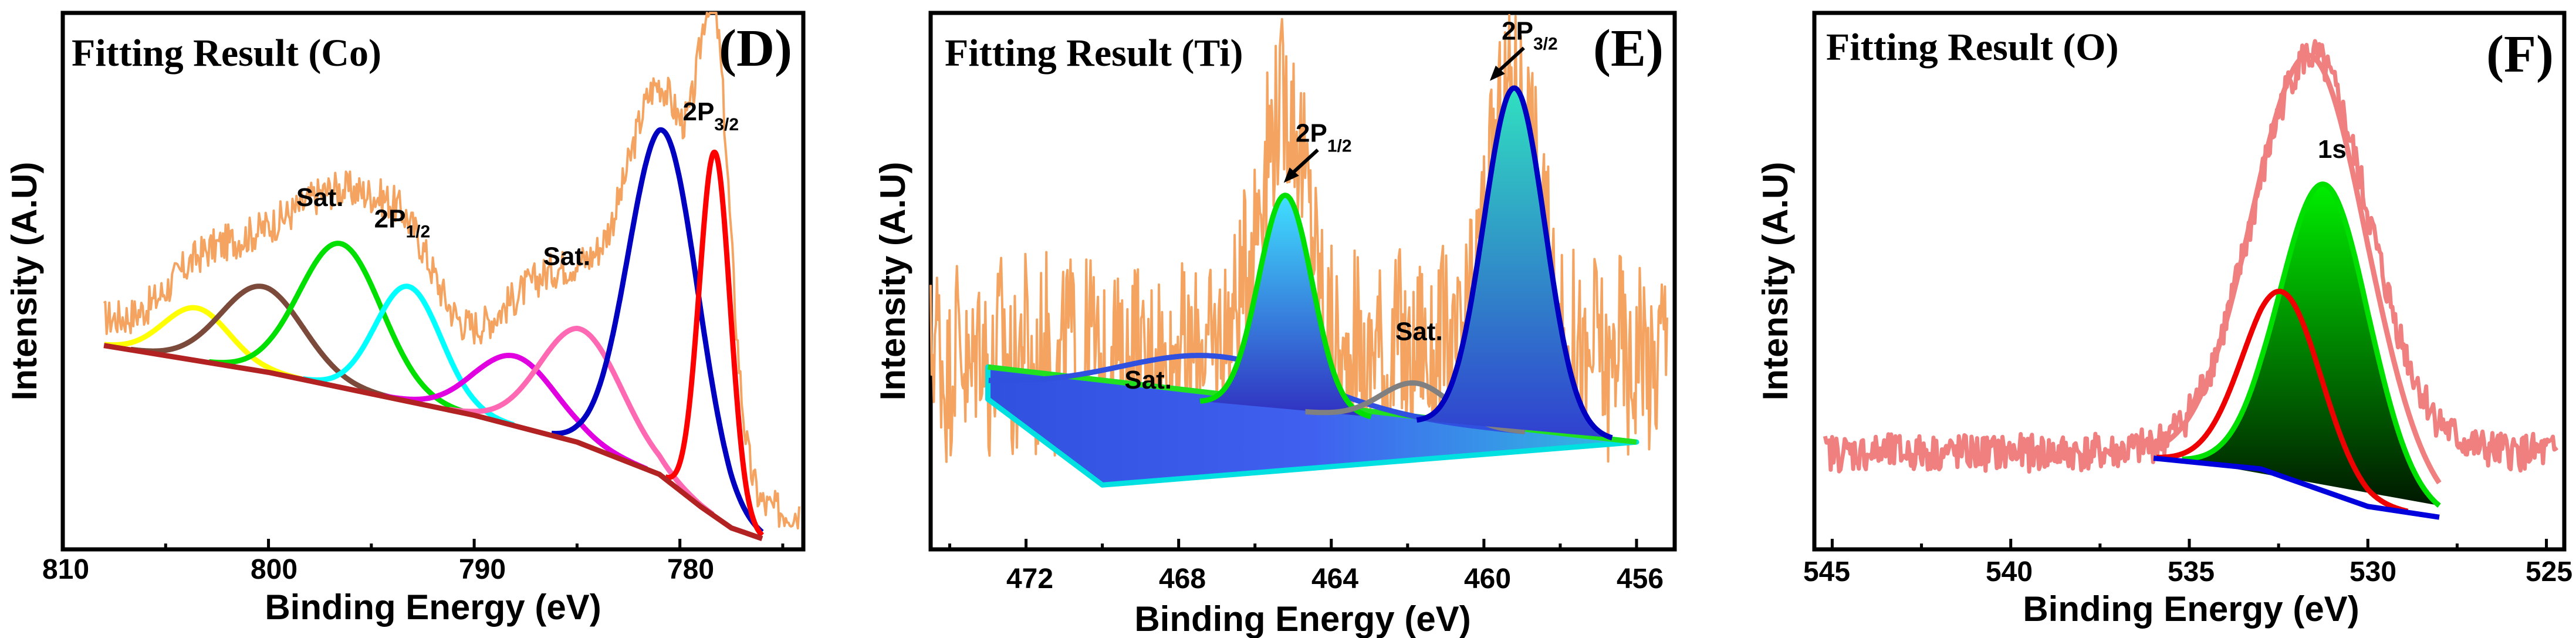  I want to click on panel-f-xlabel: Binding Energy (eV), so click(2191, 609).